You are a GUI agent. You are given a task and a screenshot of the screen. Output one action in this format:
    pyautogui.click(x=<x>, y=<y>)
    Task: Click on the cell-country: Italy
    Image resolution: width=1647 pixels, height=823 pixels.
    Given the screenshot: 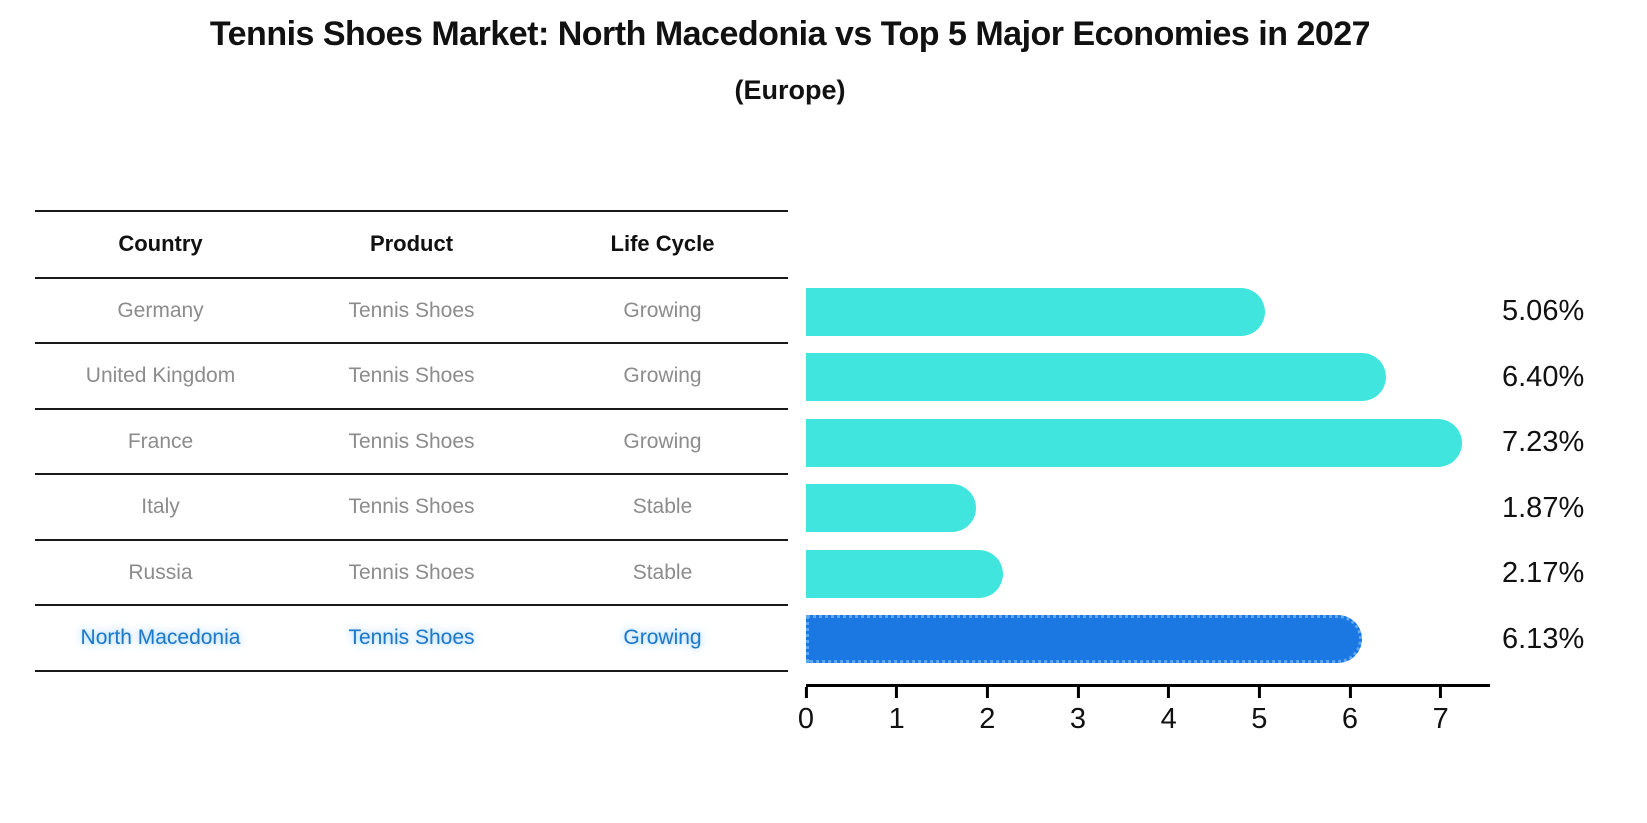 What is the action you would take?
    pyautogui.click(x=160, y=507)
    